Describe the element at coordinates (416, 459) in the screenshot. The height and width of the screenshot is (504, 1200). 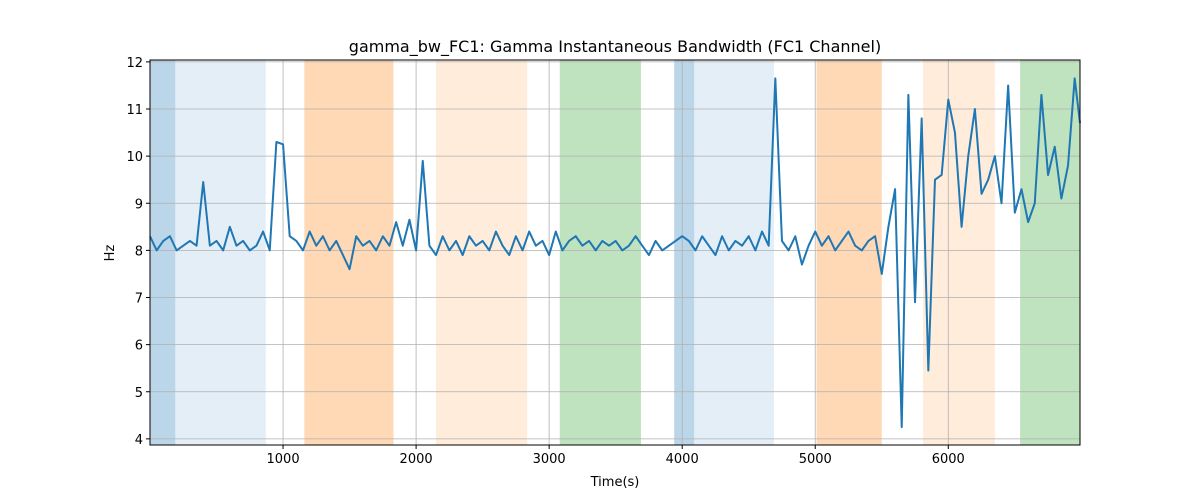
I see `x-tick-label: 2000` at that location.